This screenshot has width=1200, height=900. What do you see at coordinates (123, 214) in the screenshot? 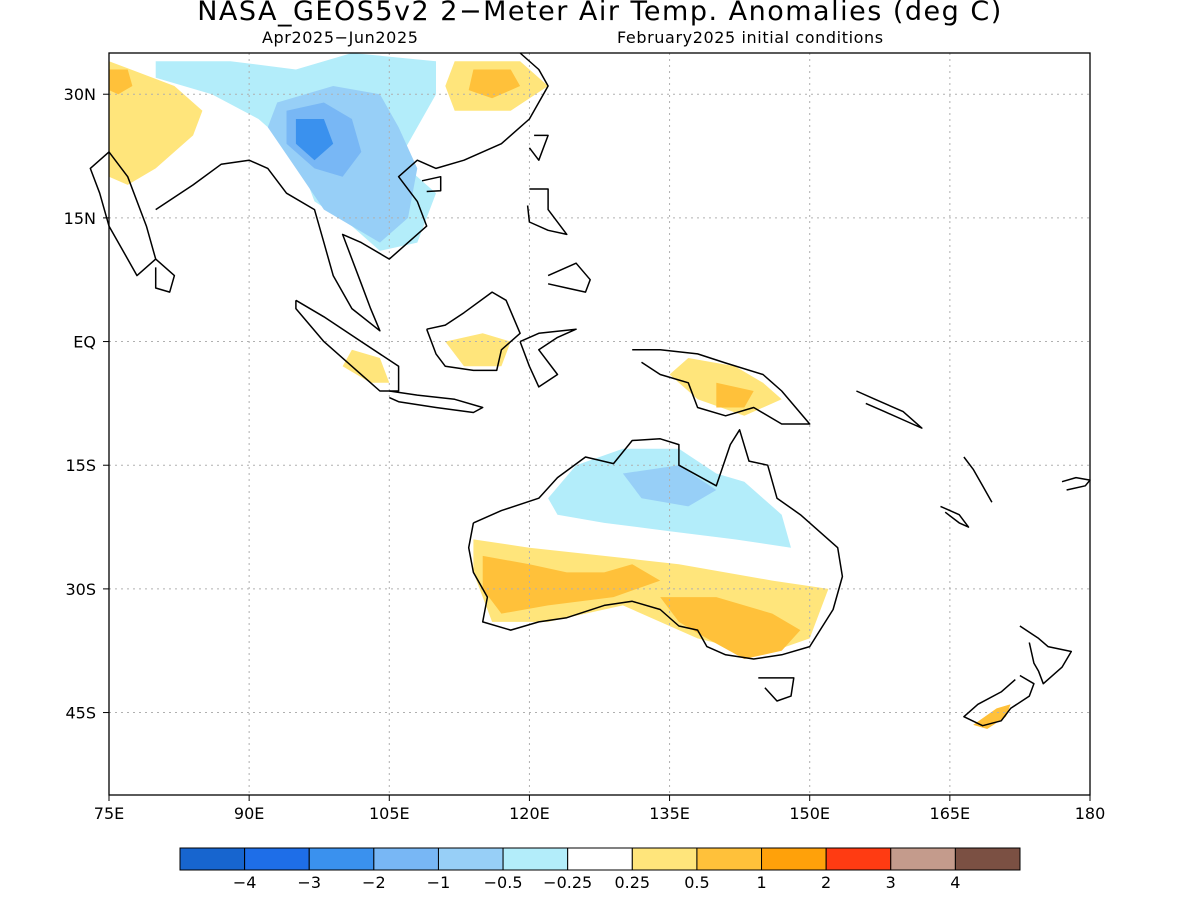
I see `coast-india-coast` at bounding box center [123, 214].